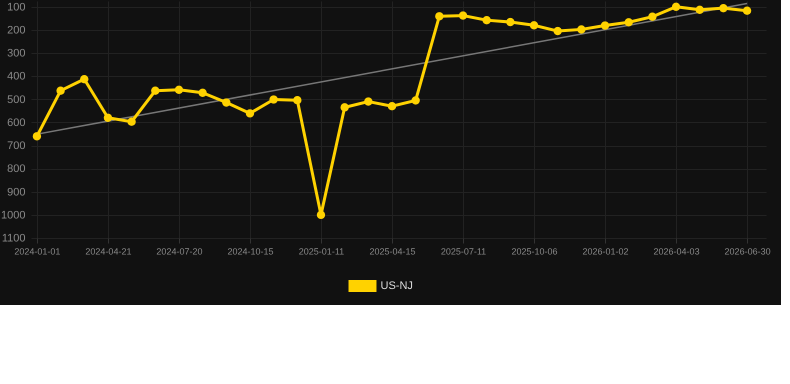 This screenshot has width=790, height=384. Describe the element at coordinates (250, 251) in the screenshot. I see `x-tick-label: 2024-10-15` at that location.